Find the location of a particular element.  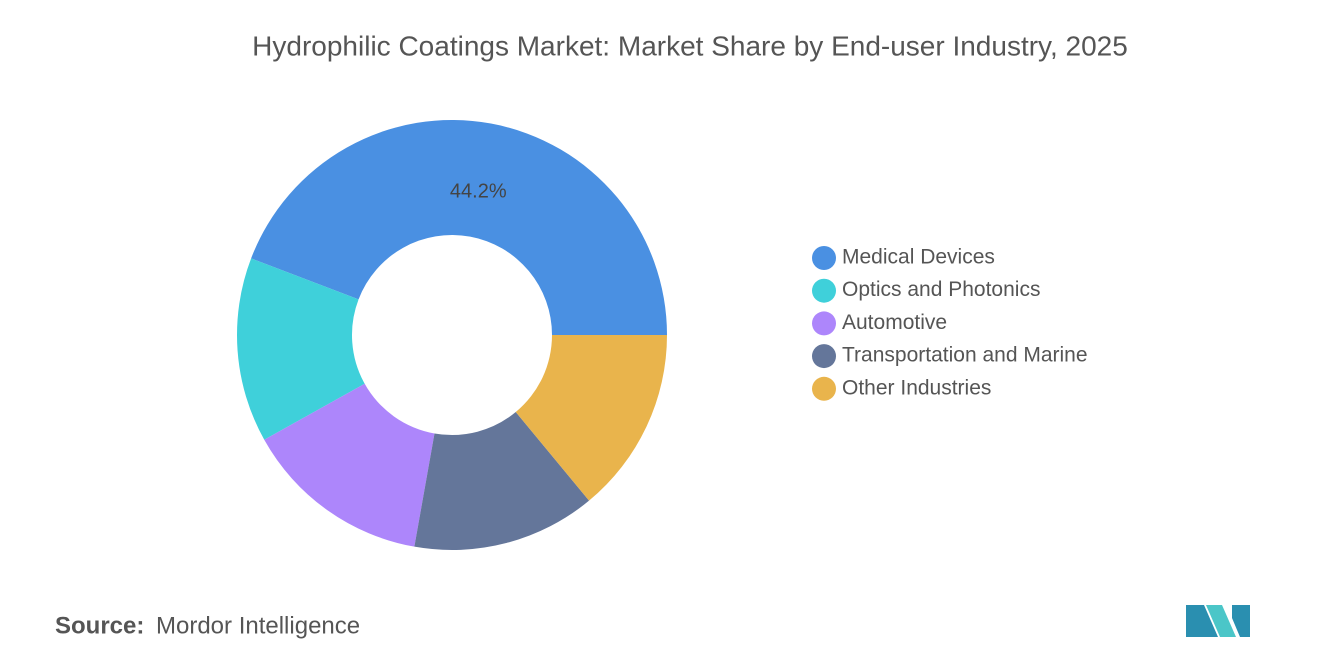

legend-label: Optics and Photonics is located at coordinates (941, 289).